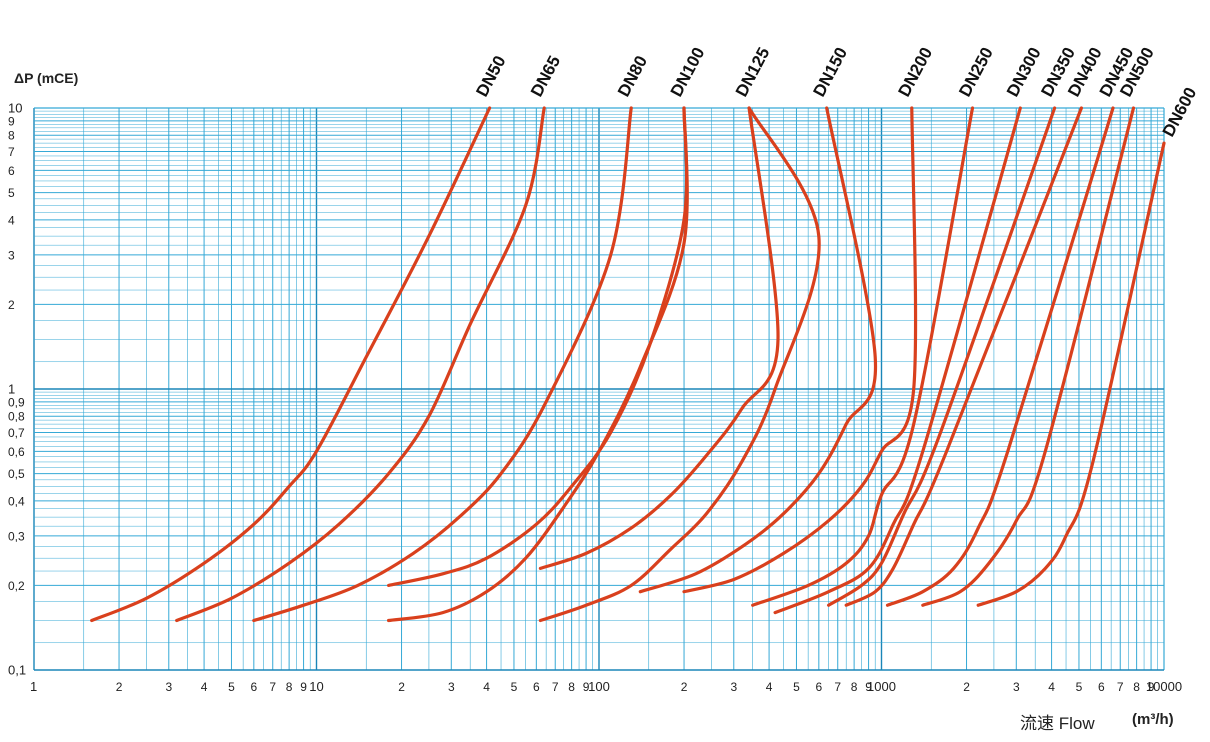  What do you see at coordinates (16, 417) in the screenshot?
I see `y-tick-label: 0,8` at bounding box center [16, 417].